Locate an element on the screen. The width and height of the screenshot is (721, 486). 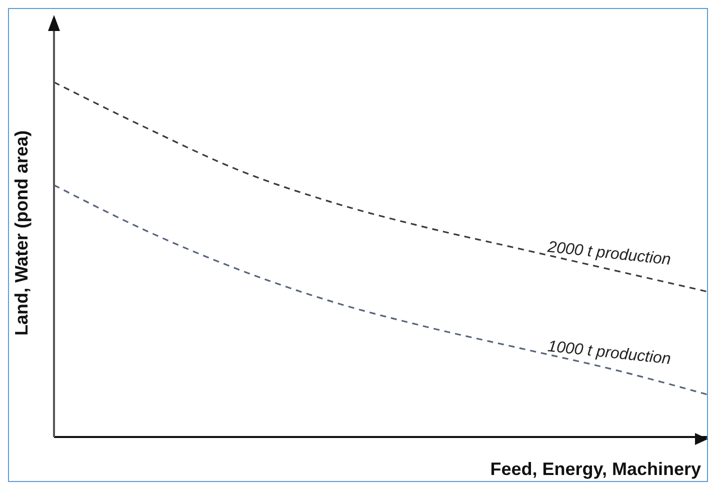
text: 1000 t production is located at coordinates (609, 353).